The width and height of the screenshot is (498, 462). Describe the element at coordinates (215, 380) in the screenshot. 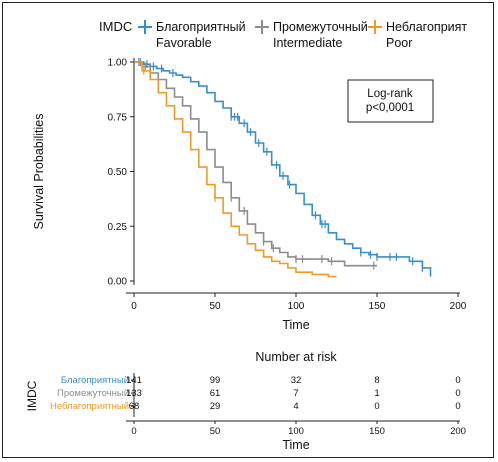

I see `risk-cell-0-1: 99` at that location.